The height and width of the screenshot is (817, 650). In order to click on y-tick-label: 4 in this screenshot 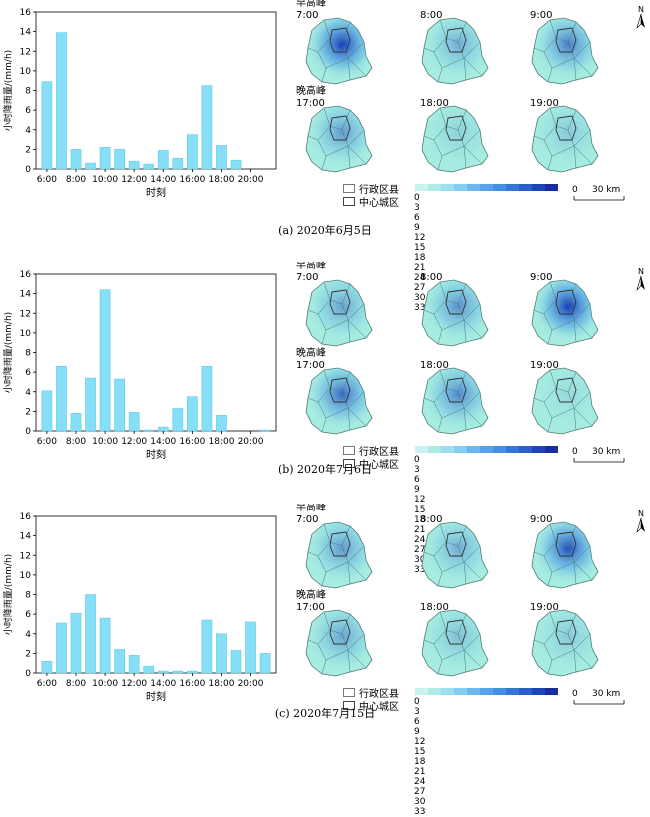, I will do `click(28, 131)`.